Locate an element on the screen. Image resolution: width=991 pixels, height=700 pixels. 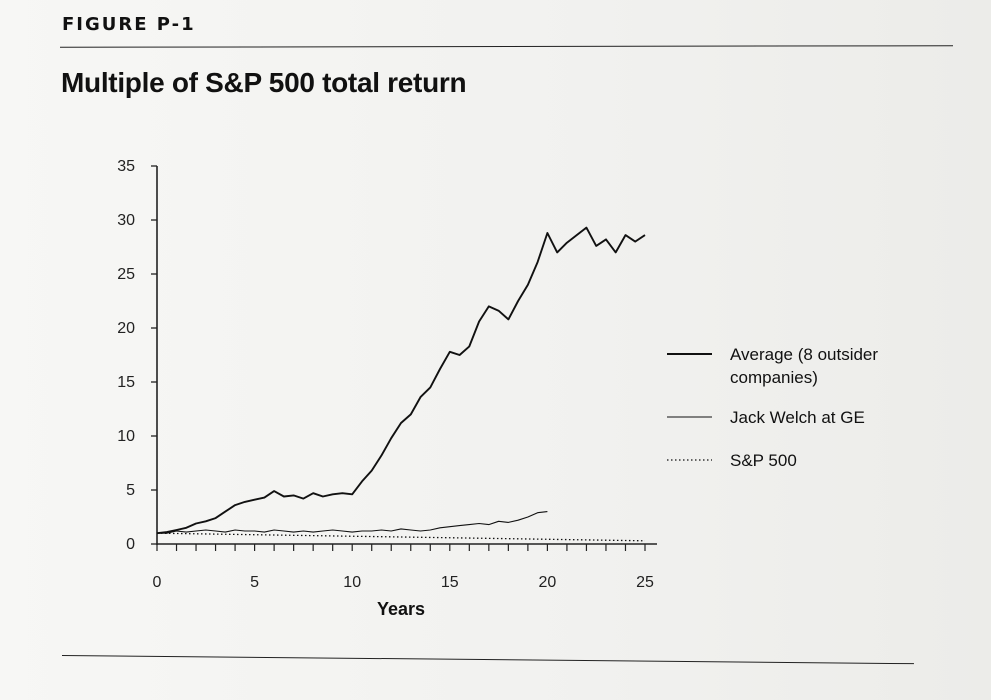
x-tick-label: 0 is located at coordinates (157, 582).